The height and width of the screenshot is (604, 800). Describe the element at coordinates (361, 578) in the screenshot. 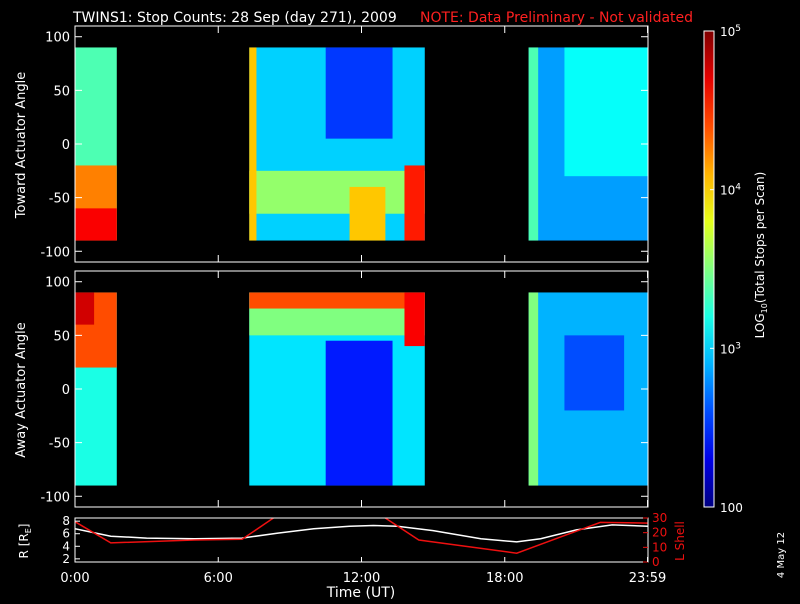

I see `x-tick-label: 12:00` at that location.